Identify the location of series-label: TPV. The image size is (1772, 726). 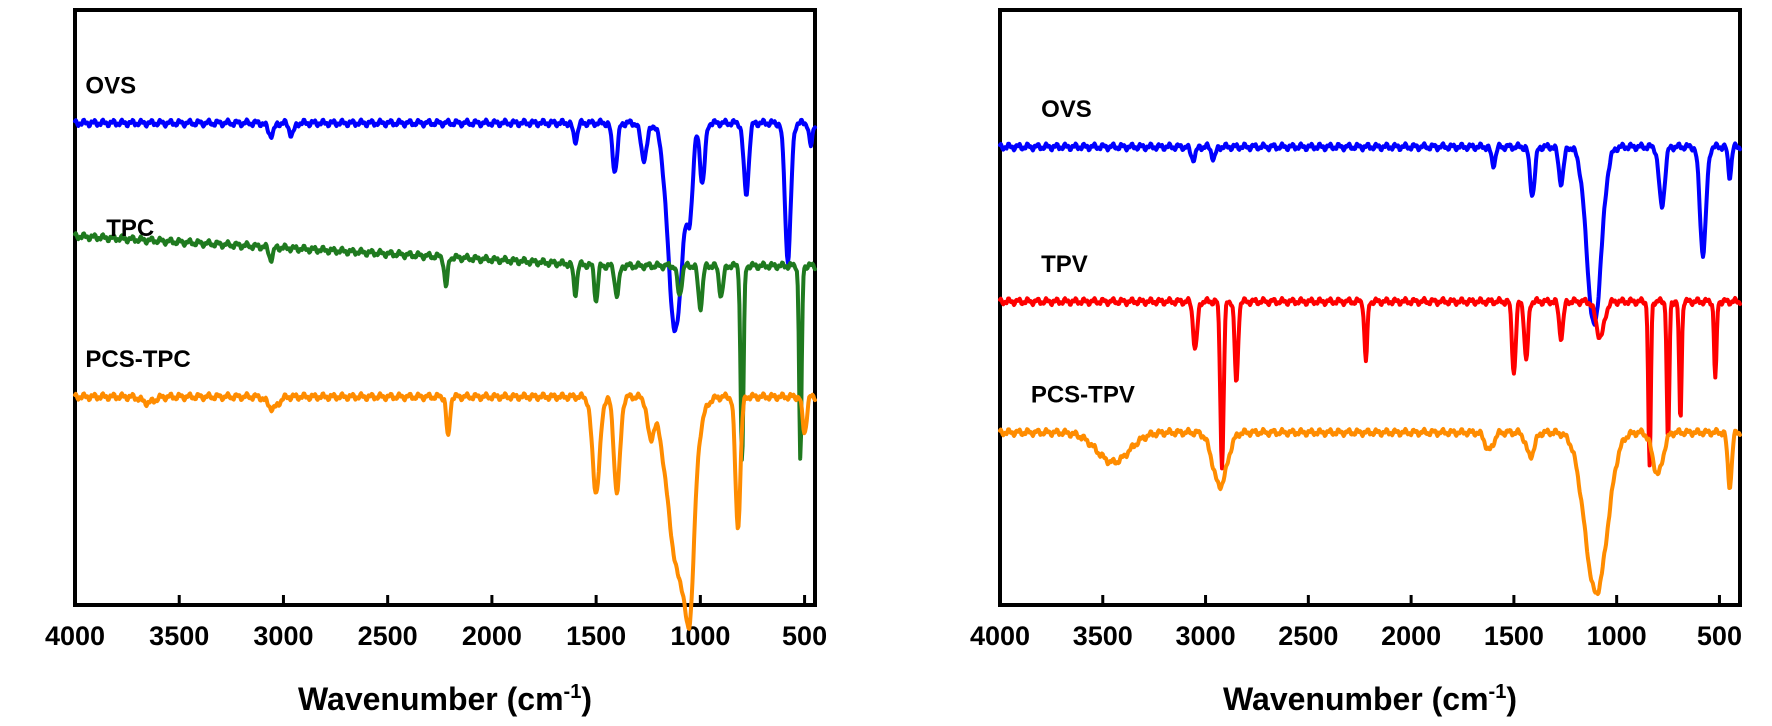
(1064, 264).